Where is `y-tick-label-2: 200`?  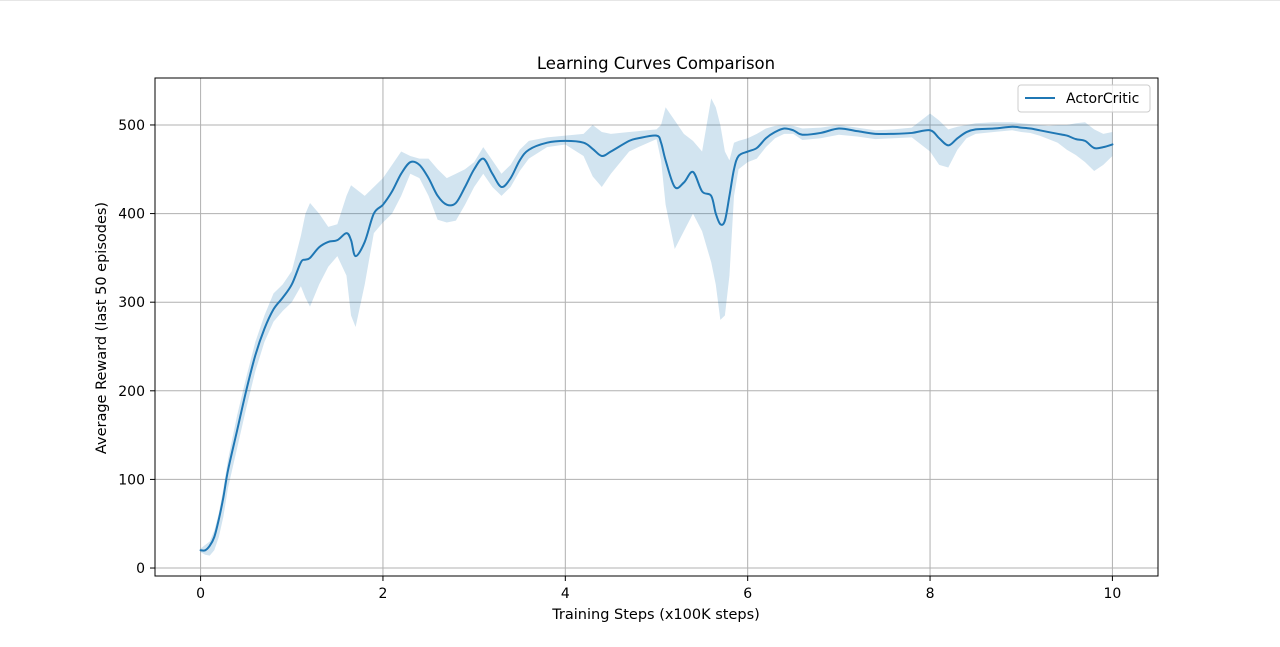
y-tick-label-2: 200 is located at coordinates (131, 392).